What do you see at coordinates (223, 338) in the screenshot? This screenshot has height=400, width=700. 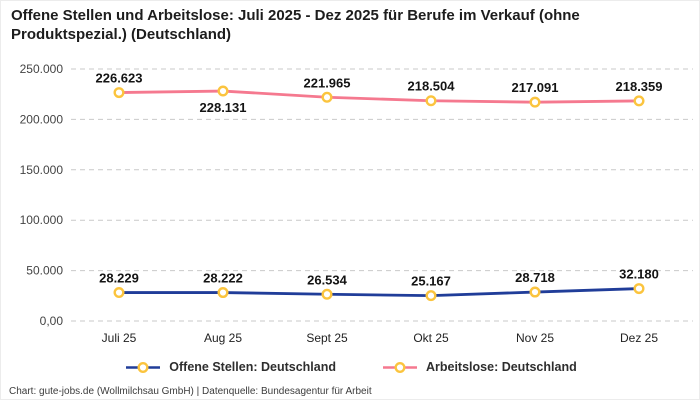 I see `svg-text: Aug 25` at bounding box center [223, 338].